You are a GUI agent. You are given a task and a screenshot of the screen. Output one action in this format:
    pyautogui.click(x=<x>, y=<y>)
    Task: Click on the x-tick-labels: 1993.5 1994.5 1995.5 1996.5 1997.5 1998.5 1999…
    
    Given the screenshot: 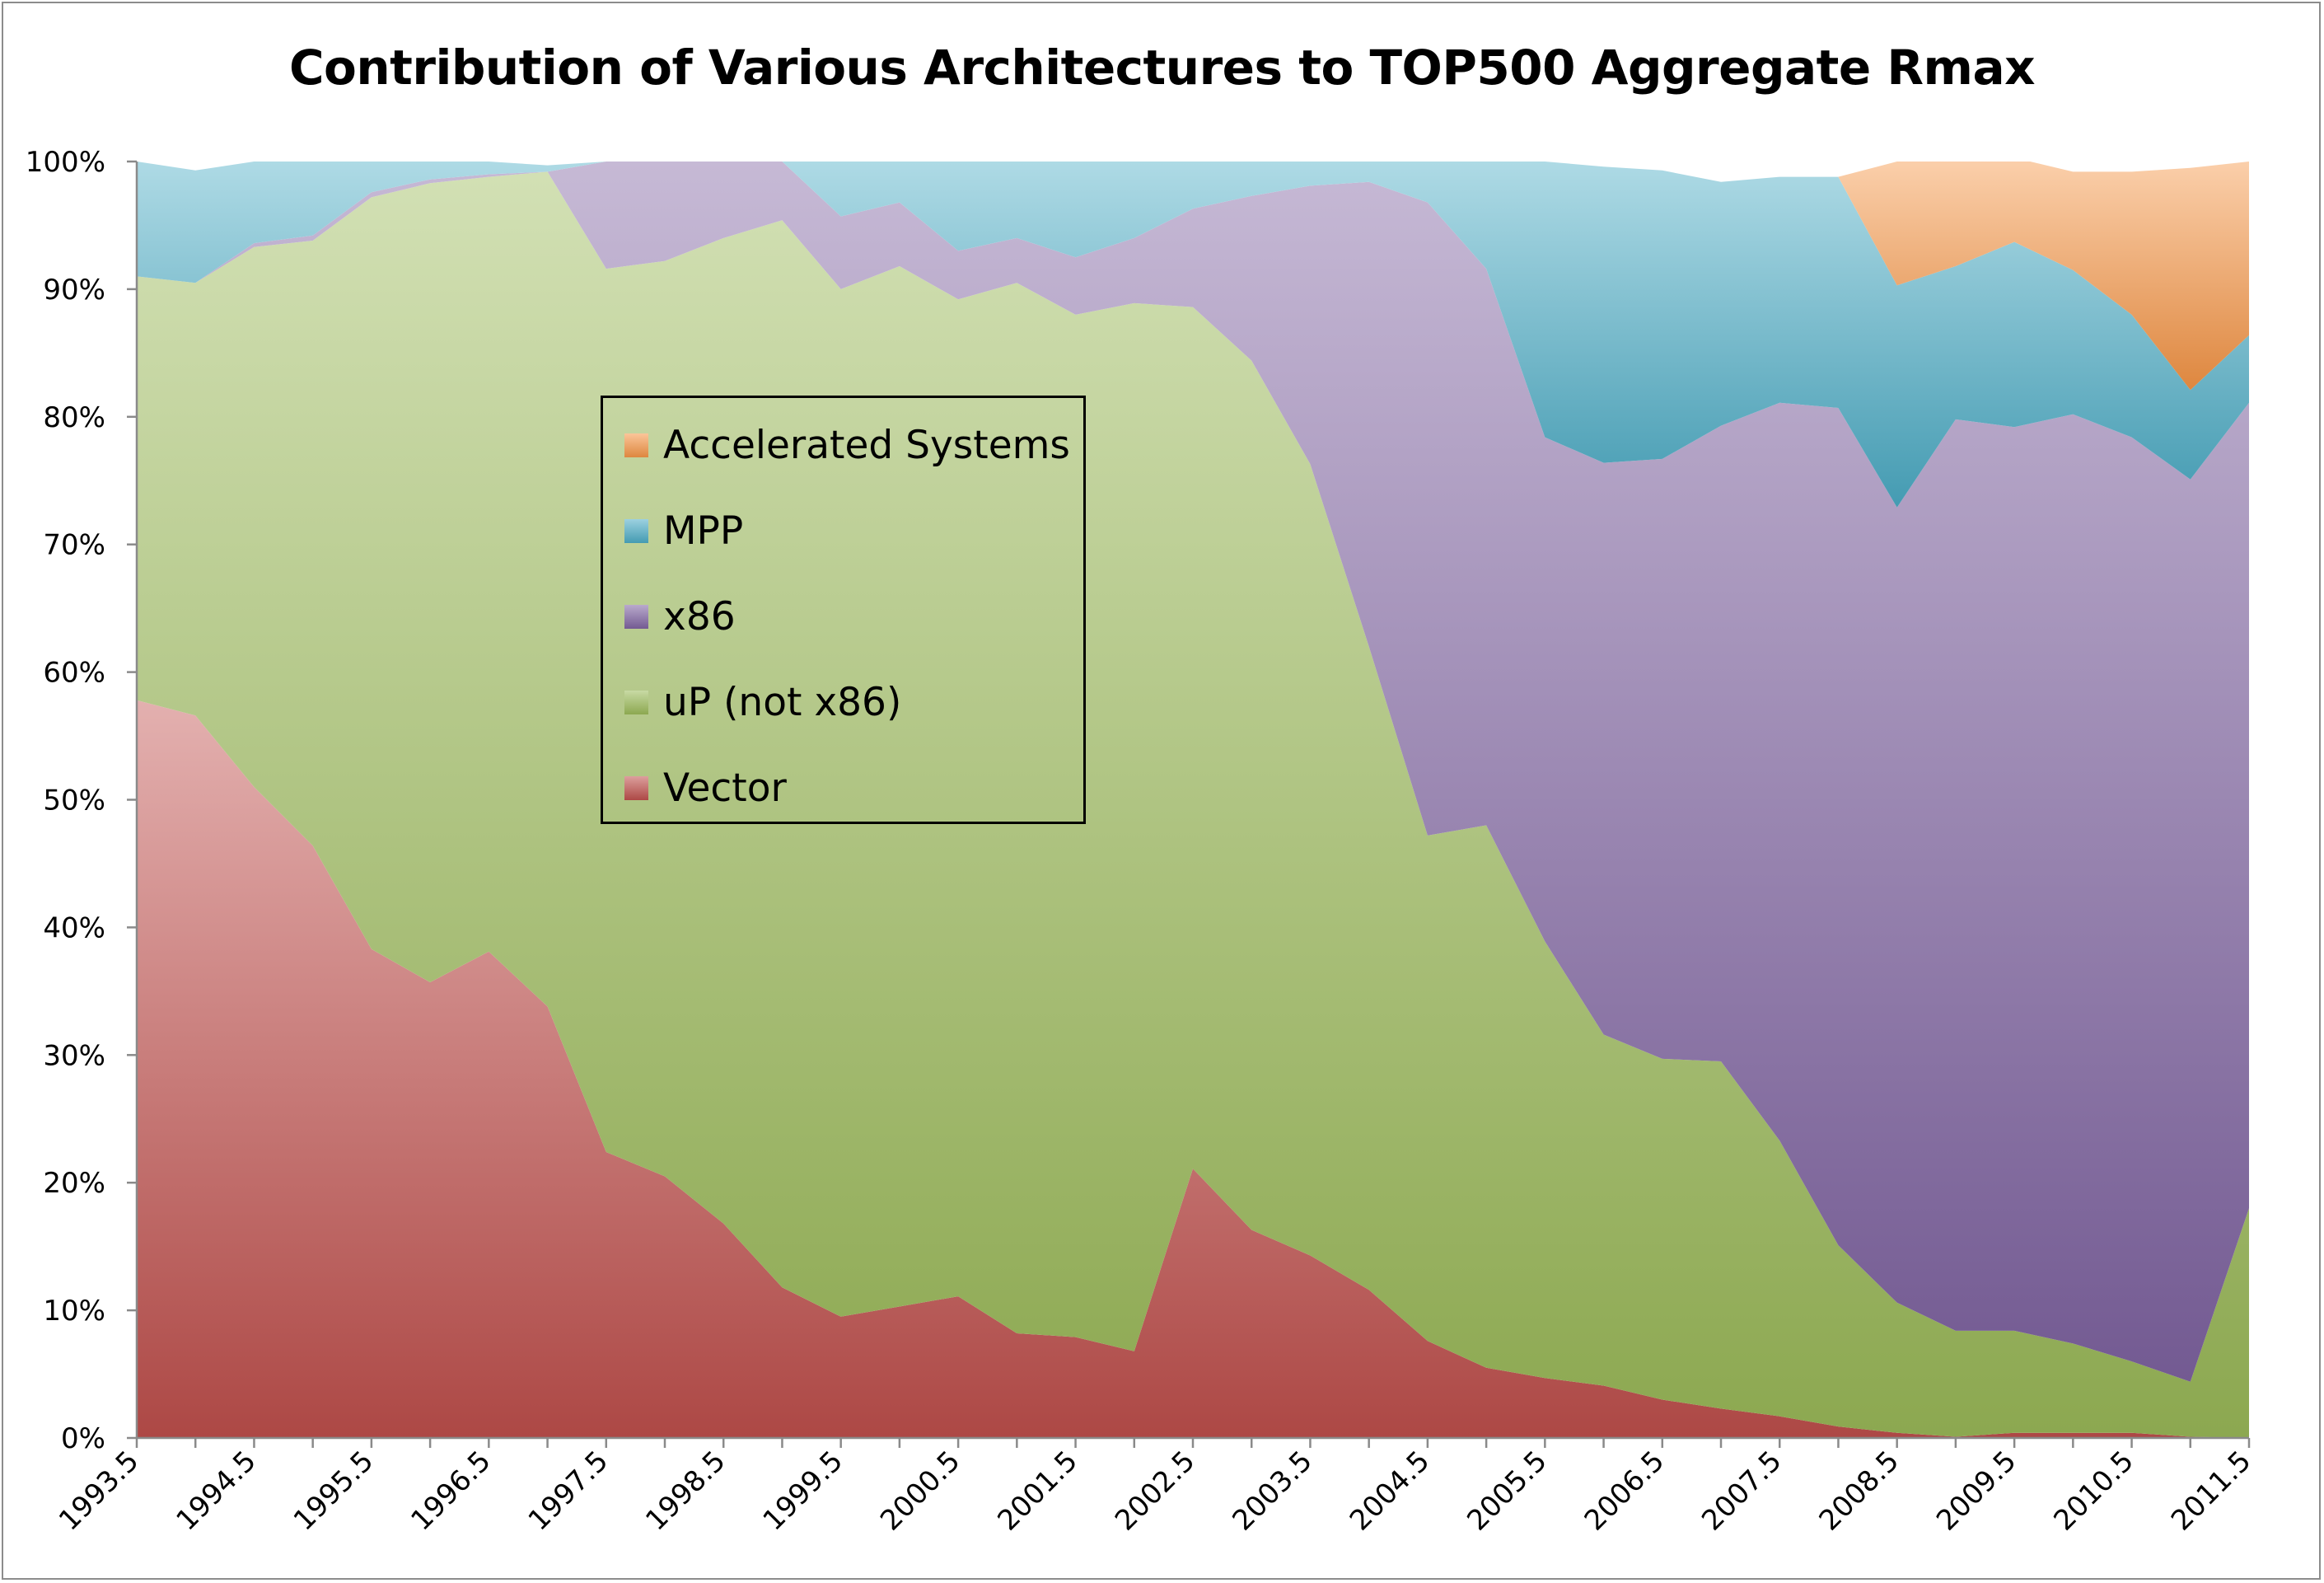 What is the action you would take?
    pyautogui.click(x=1155, y=1491)
    